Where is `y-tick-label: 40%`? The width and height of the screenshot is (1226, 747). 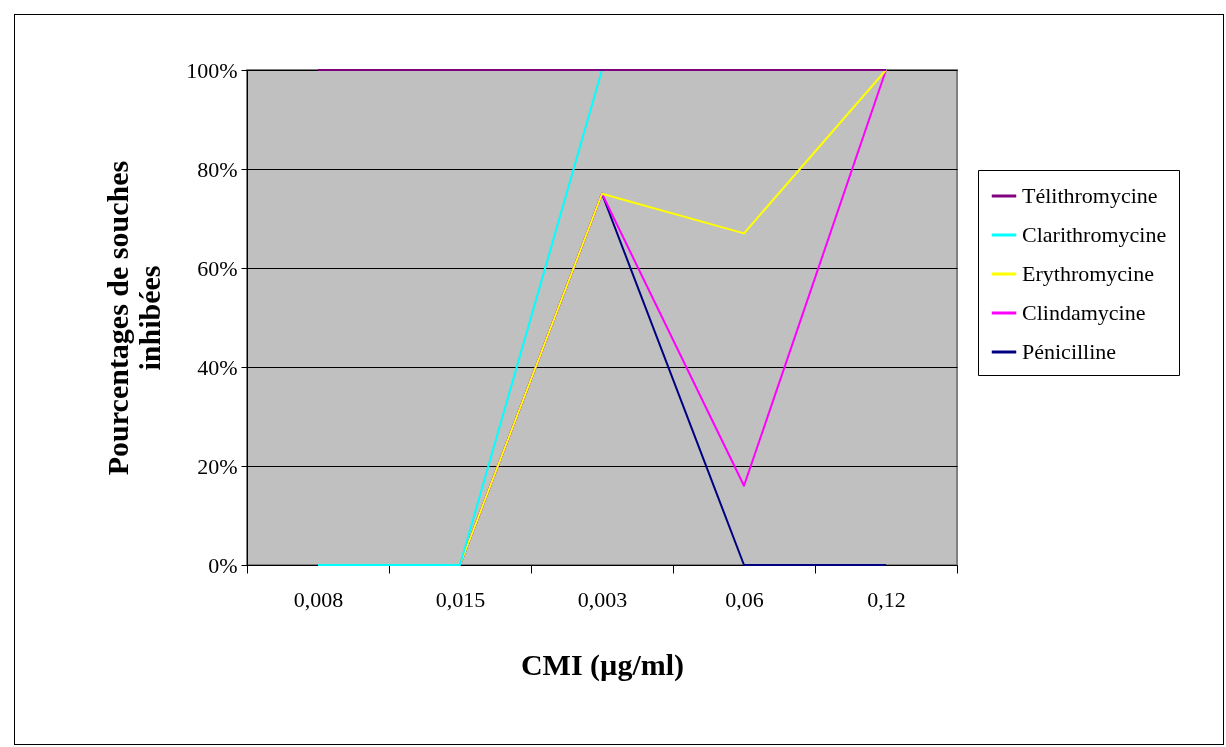
y-tick-label: 40% is located at coordinates (217, 367).